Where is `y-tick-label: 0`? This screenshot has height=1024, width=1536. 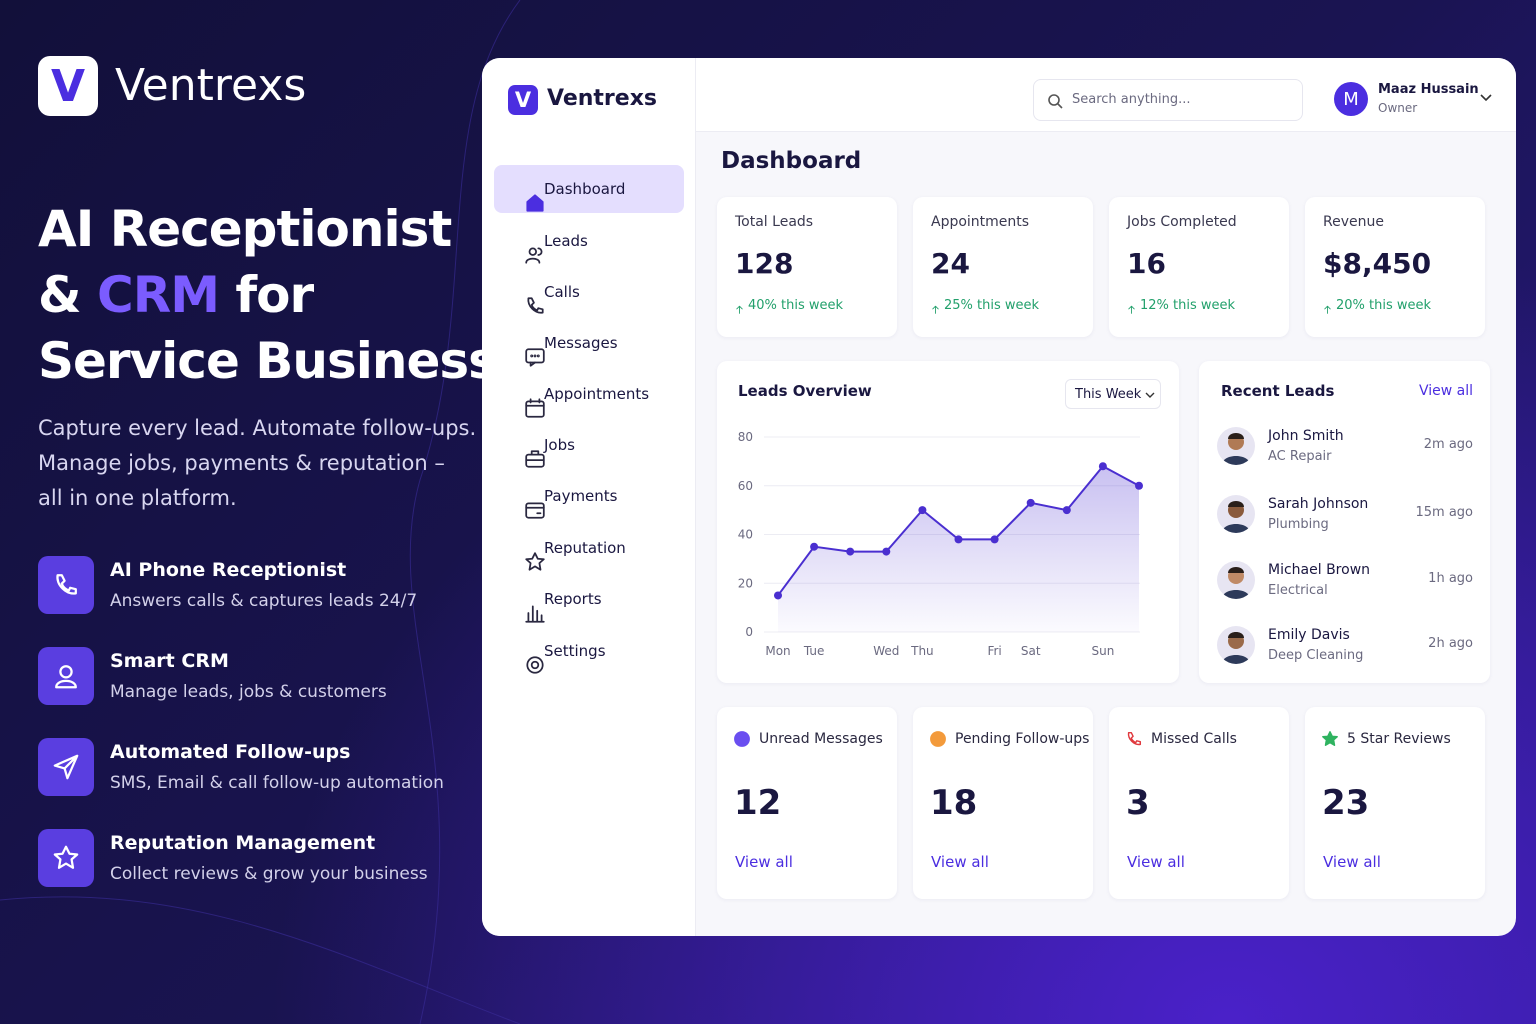
y-tick-label: 0 is located at coordinates (749, 632).